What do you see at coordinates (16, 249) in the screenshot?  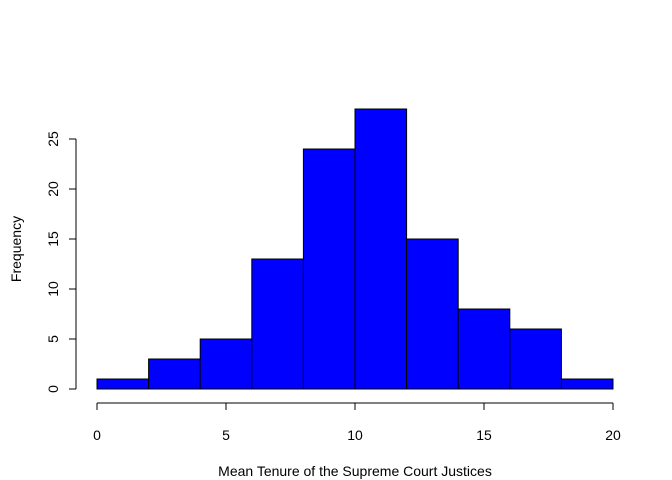 I see `y-axis-title: Frequency` at bounding box center [16, 249].